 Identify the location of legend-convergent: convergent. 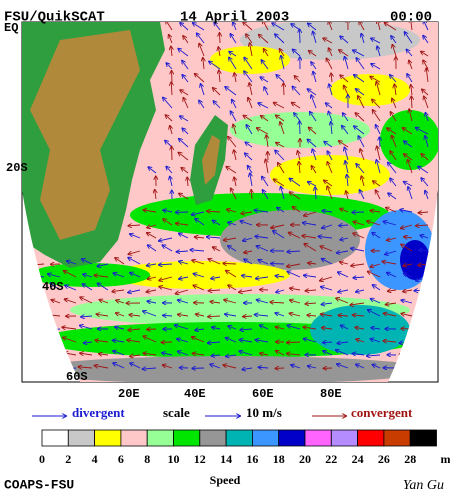
(382, 412).